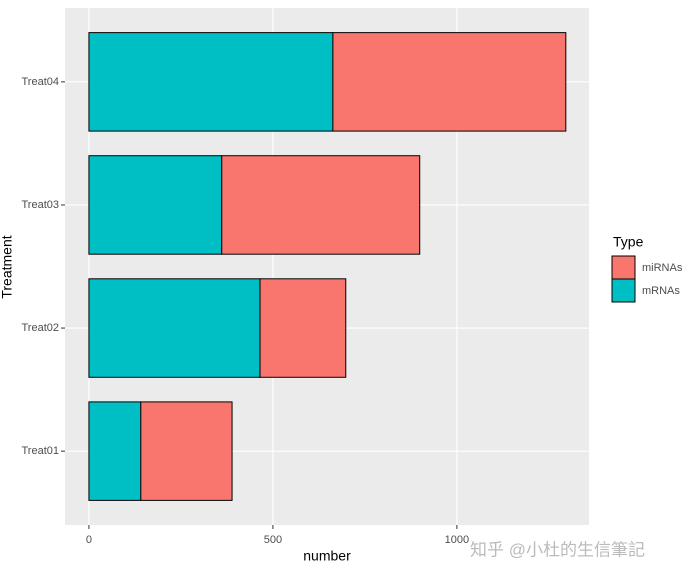  Describe the element at coordinates (662, 268) in the screenshot. I see `legend-label: miRNAs` at that location.